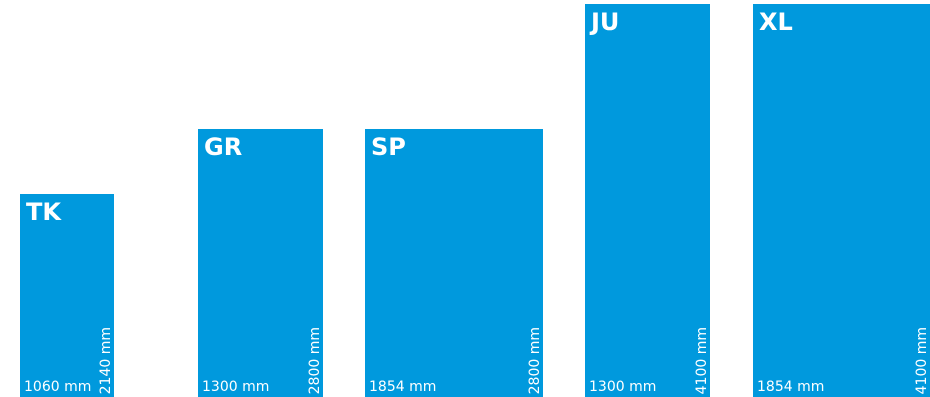 The height and width of the screenshot is (397, 930). What do you see at coordinates (647, 200) in the screenshot?
I see `panel-ju: JU 1300 mm 4100 mm` at bounding box center [647, 200].